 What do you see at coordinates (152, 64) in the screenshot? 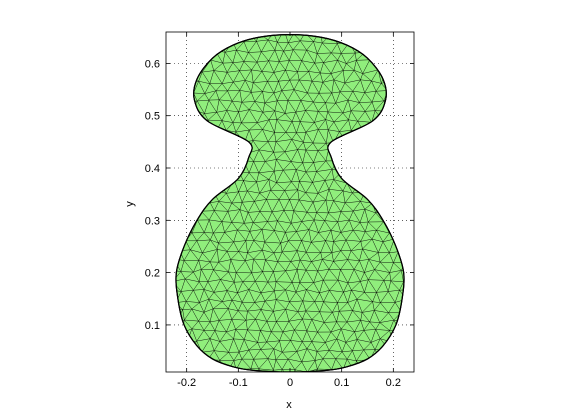
I see `y-tick-label: 0.6` at bounding box center [152, 64].